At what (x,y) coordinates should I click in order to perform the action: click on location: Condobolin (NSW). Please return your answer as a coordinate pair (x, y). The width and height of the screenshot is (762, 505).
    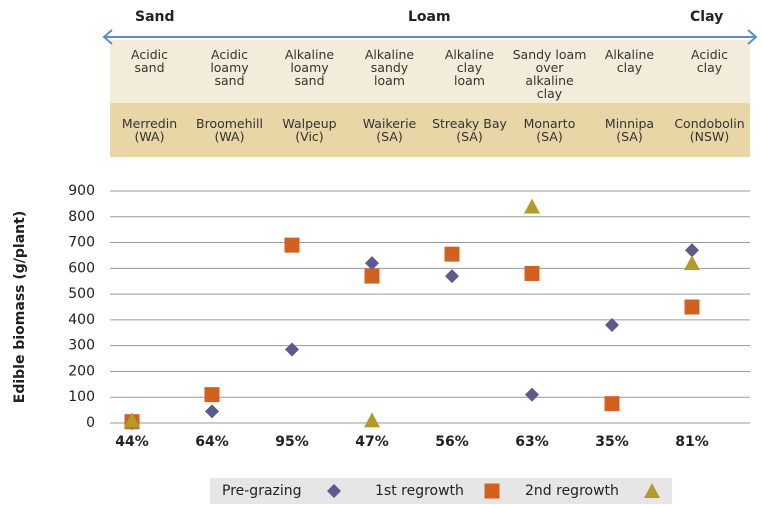
    Looking at the image, I should click on (709, 130).